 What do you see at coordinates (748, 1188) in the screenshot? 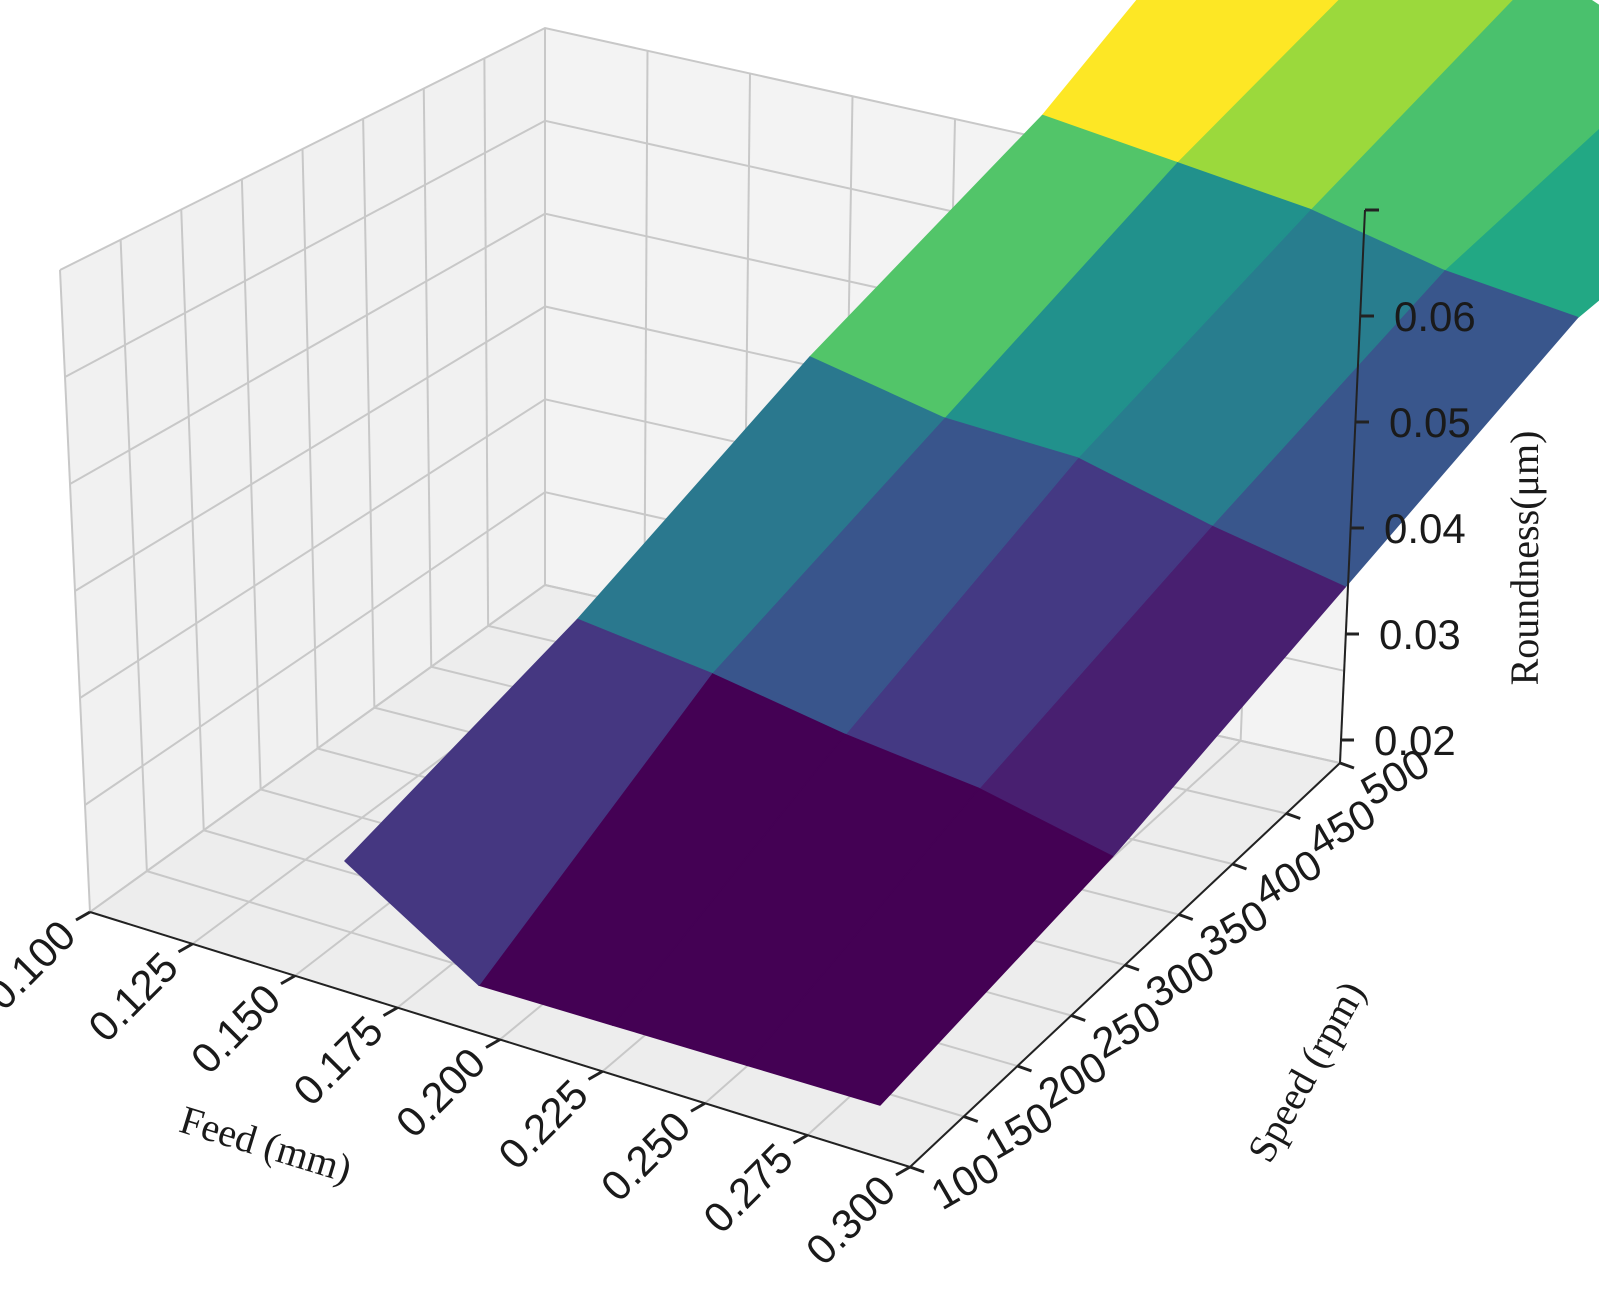
I see `x-tick-label: 0.275` at bounding box center [748, 1188].